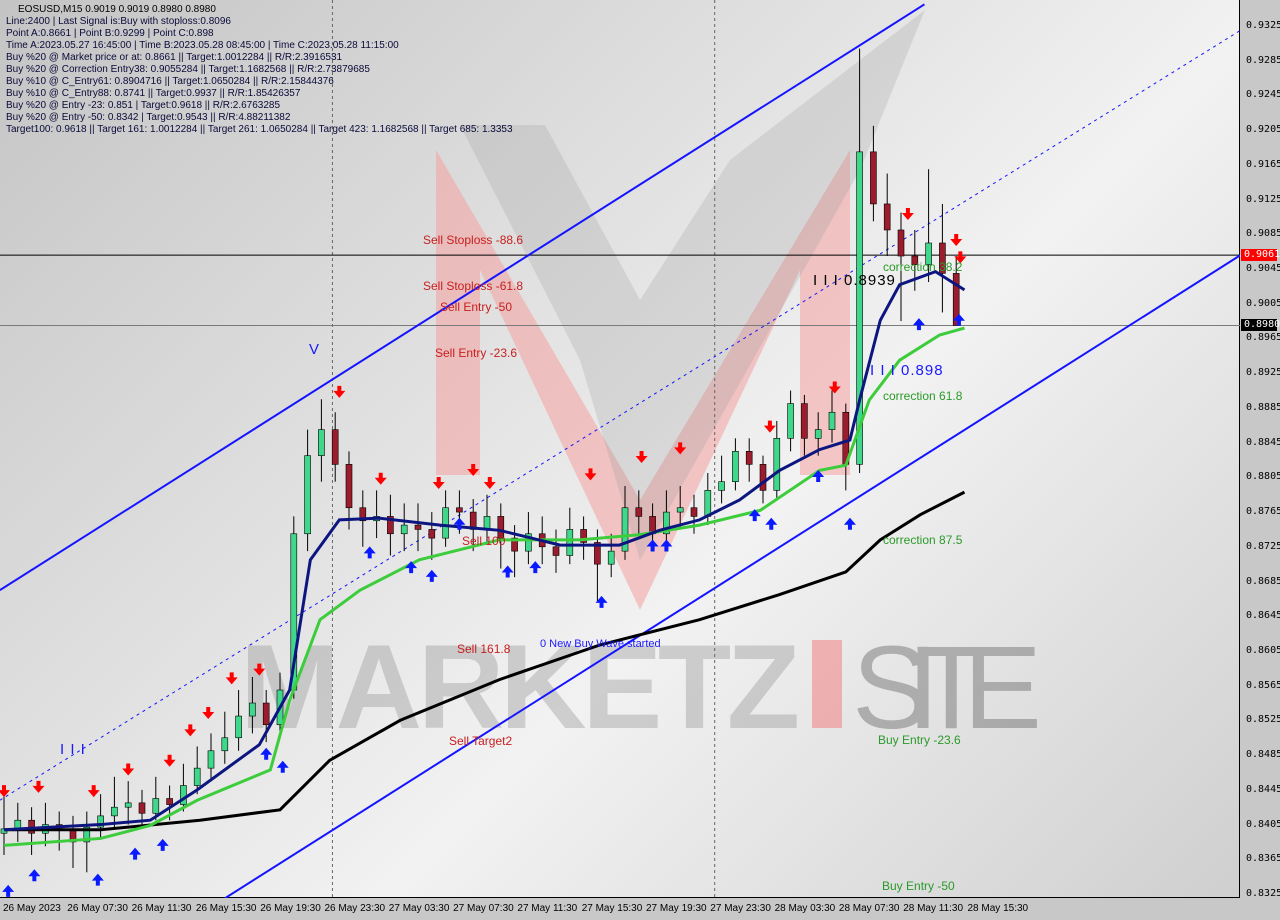 This screenshot has width=1280, height=920. What do you see at coordinates (1263, 442) in the screenshot?
I see `price-tick-label: 0.8845` at bounding box center [1263, 442].